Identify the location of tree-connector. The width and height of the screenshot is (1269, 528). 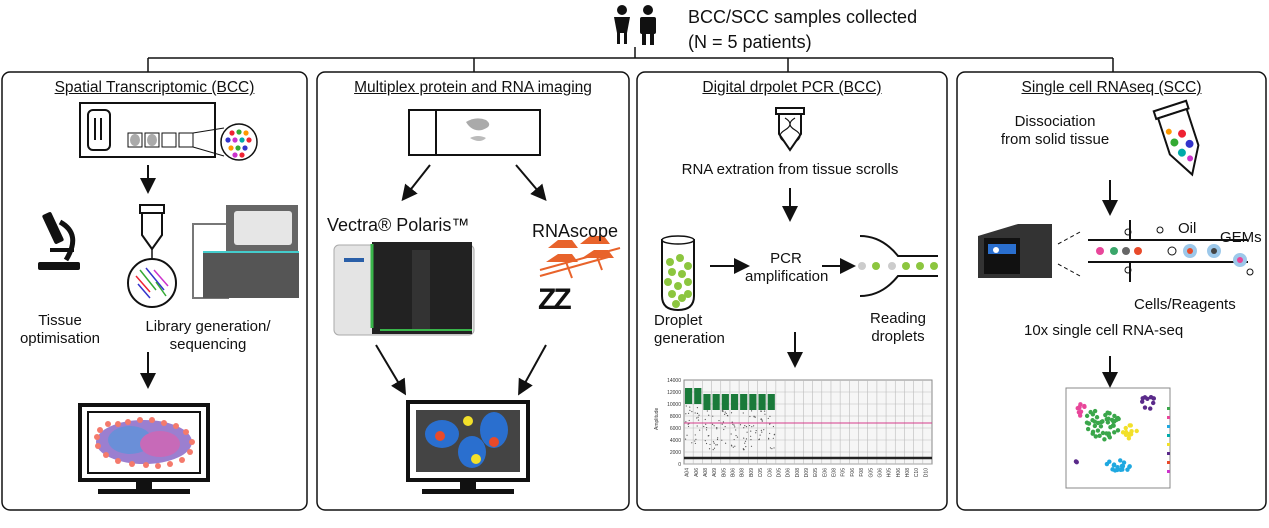
(630, 59).